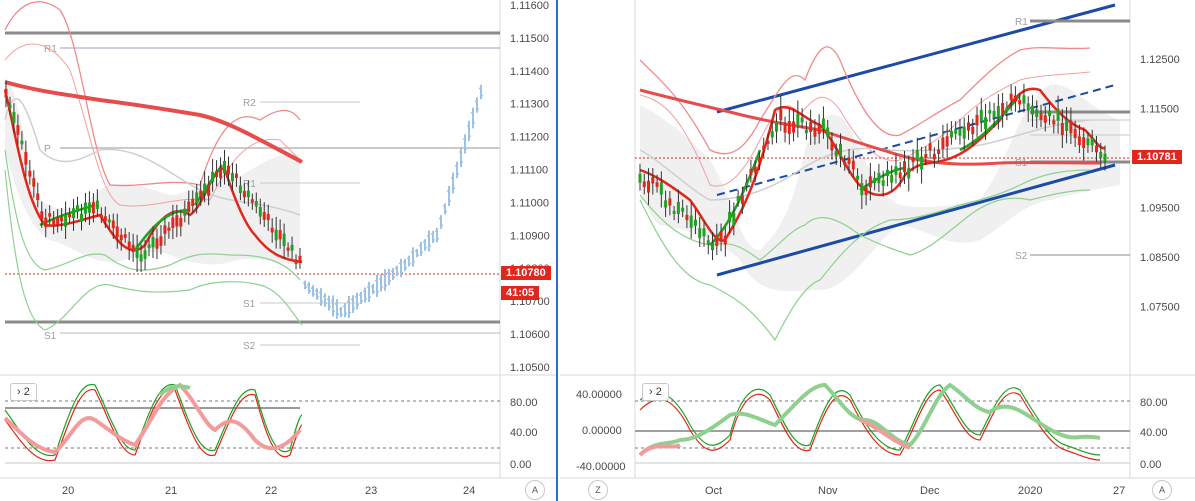  Describe the element at coordinates (249, 184) in the screenshot. I see `level-label-r1-mid: R1` at that location.